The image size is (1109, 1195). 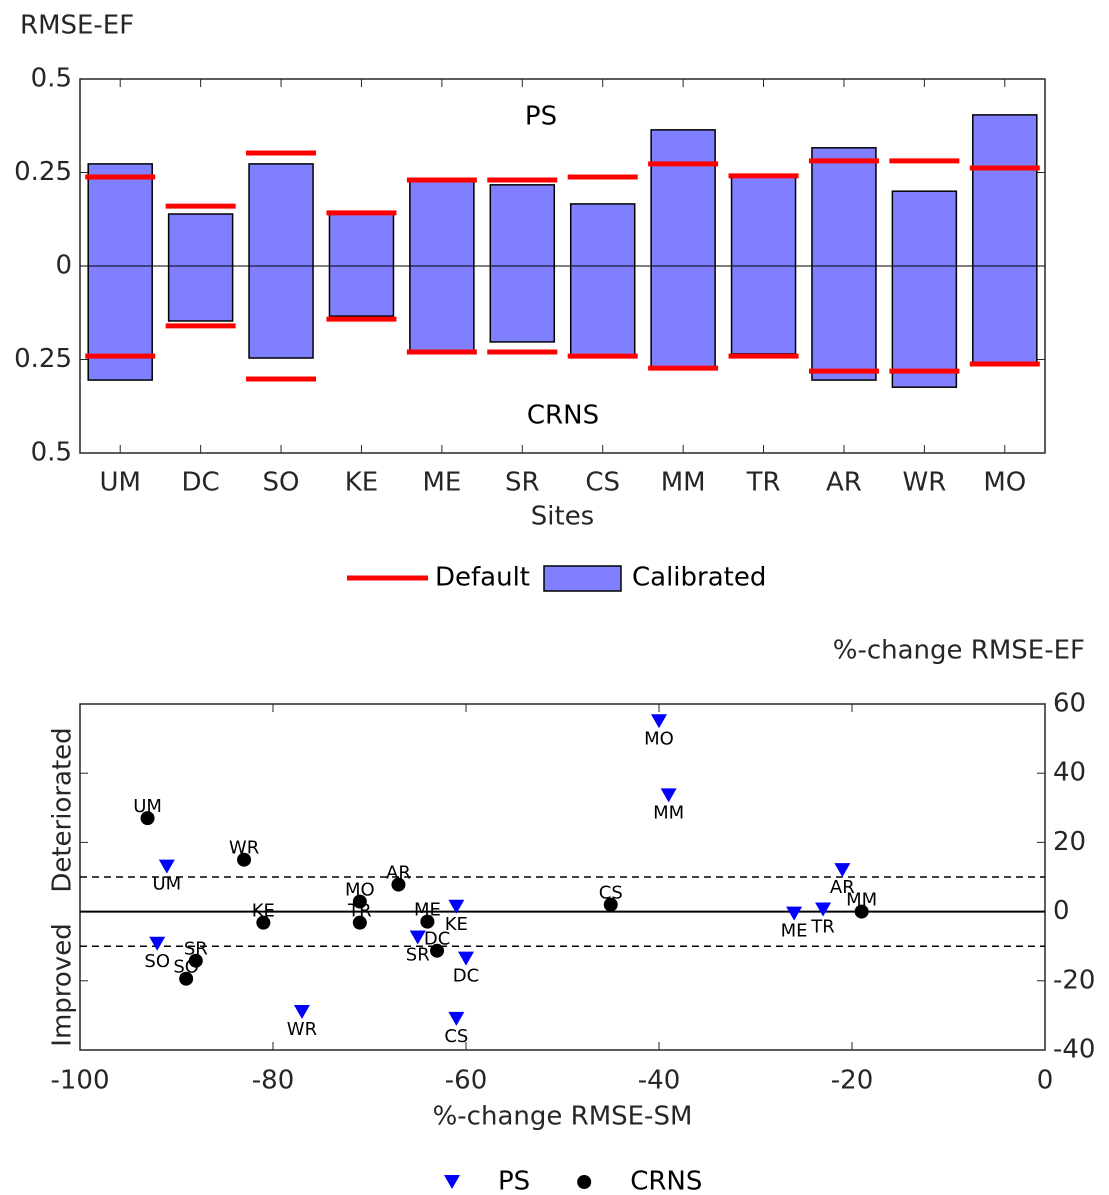 I want to click on y-tick-label: -20, so click(x=1074, y=980).